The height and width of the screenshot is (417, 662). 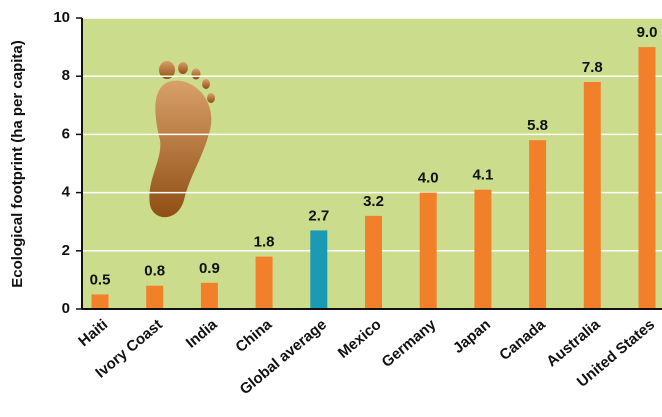 I want to click on y-tick-label: 4, so click(x=66, y=192).